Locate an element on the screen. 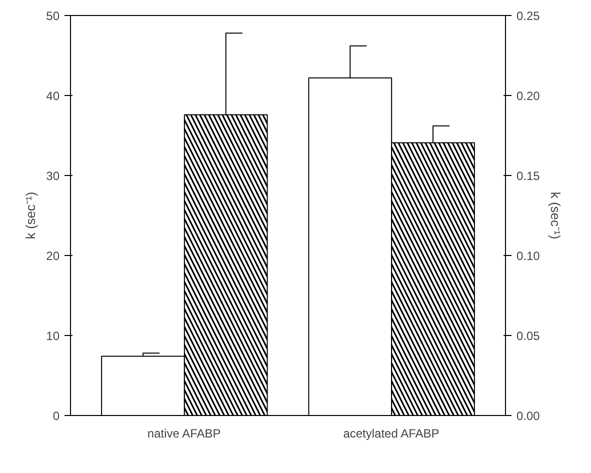 This screenshot has width=591, height=473. y2-tick-label: 0.20 is located at coordinates (528, 96).